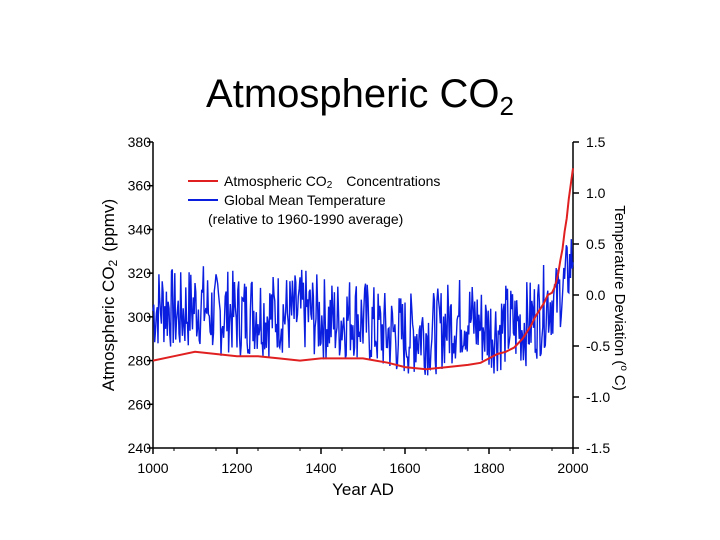  I want to click on x-tick-label: 2000, so click(572, 468).